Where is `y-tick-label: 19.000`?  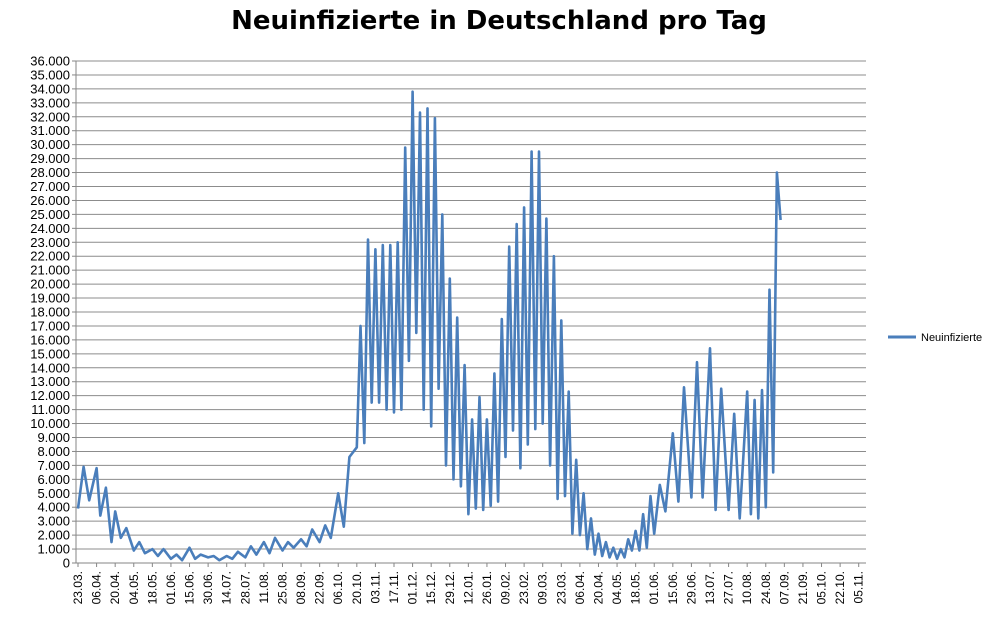 y-tick-label: 19.000 is located at coordinates (50, 298).